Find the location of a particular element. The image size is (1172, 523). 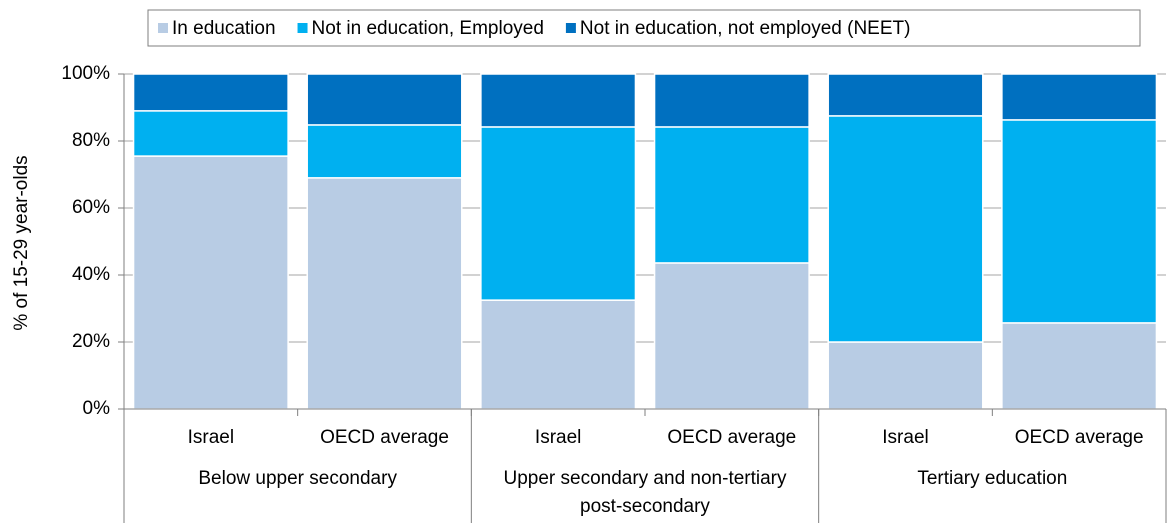

legend-box is located at coordinates (644, 28).